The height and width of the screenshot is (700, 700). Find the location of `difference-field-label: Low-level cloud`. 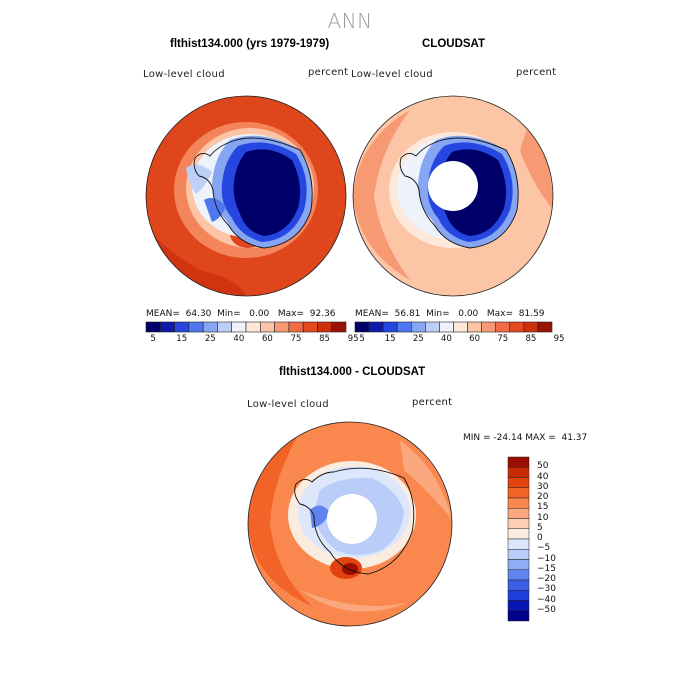

difference-field-label: Low-level cloud is located at coordinates (288, 404).